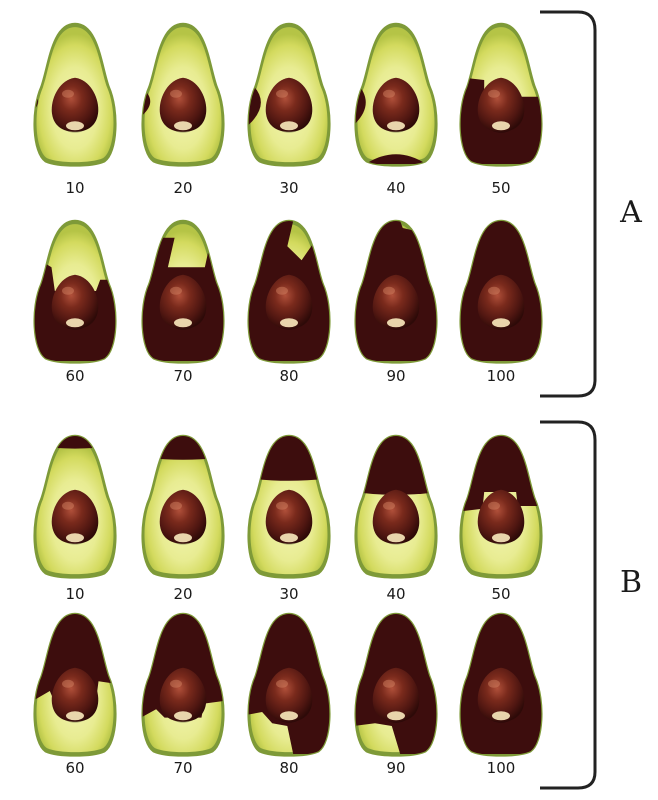 The width and height of the screenshot is (658, 800). What do you see at coordinates (630, 212) in the screenshot?
I see `group-a-label: A` at bounding box center [630, 212].